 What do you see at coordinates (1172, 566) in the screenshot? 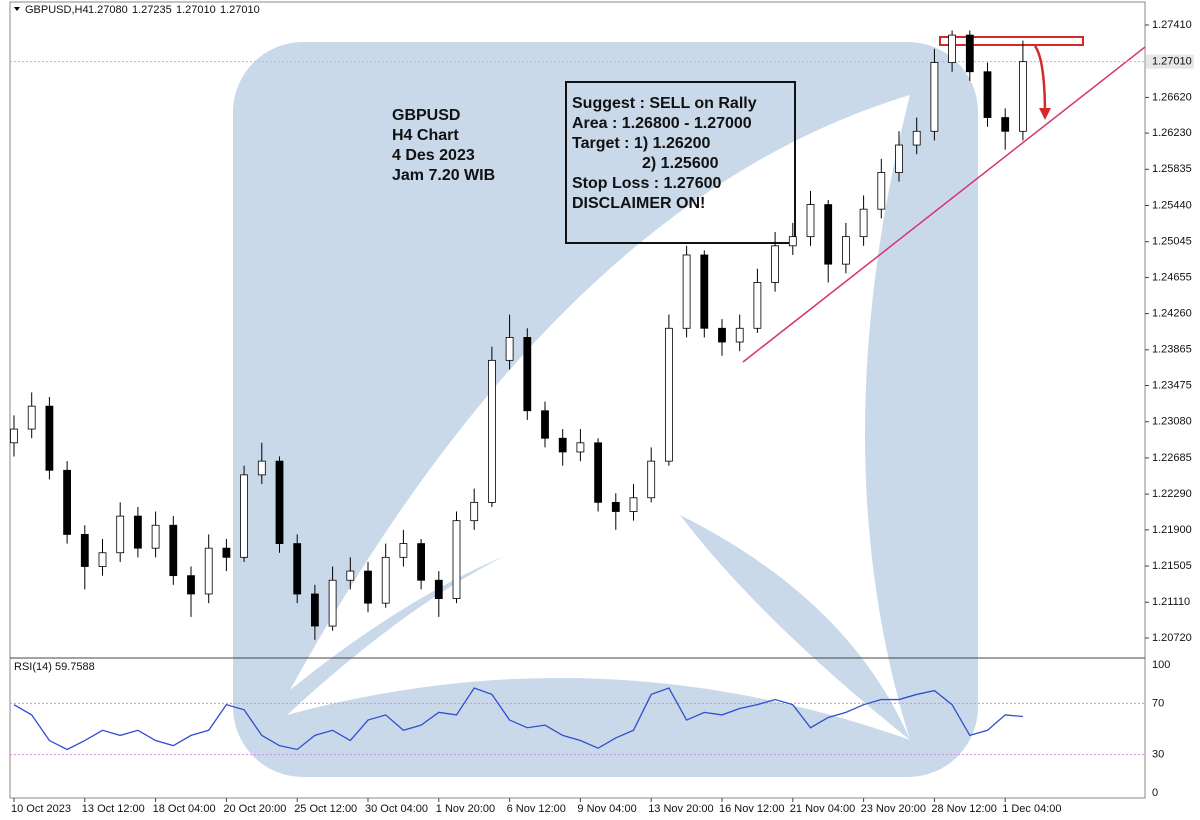
I see `y-tick-label: 1.21505` at bounding box center [1172, 566].